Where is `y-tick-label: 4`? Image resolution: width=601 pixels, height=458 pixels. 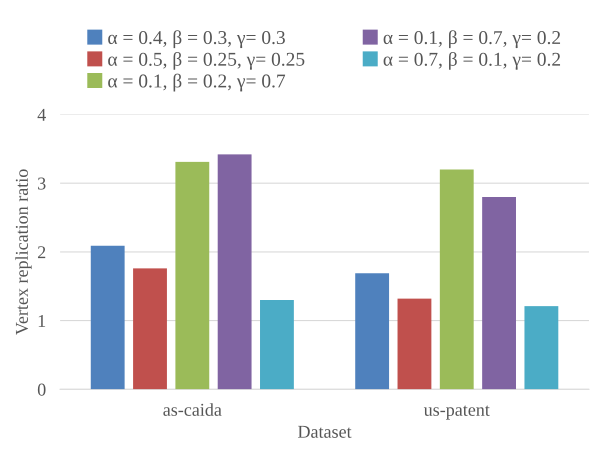
y-tick-label: 4 is located at coordinates (42, 114).